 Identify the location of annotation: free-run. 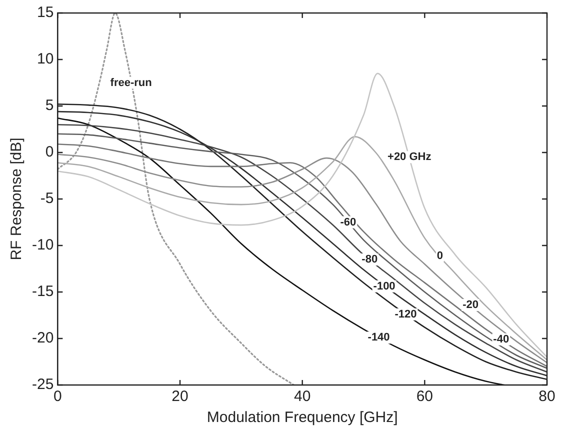
(131, 82).